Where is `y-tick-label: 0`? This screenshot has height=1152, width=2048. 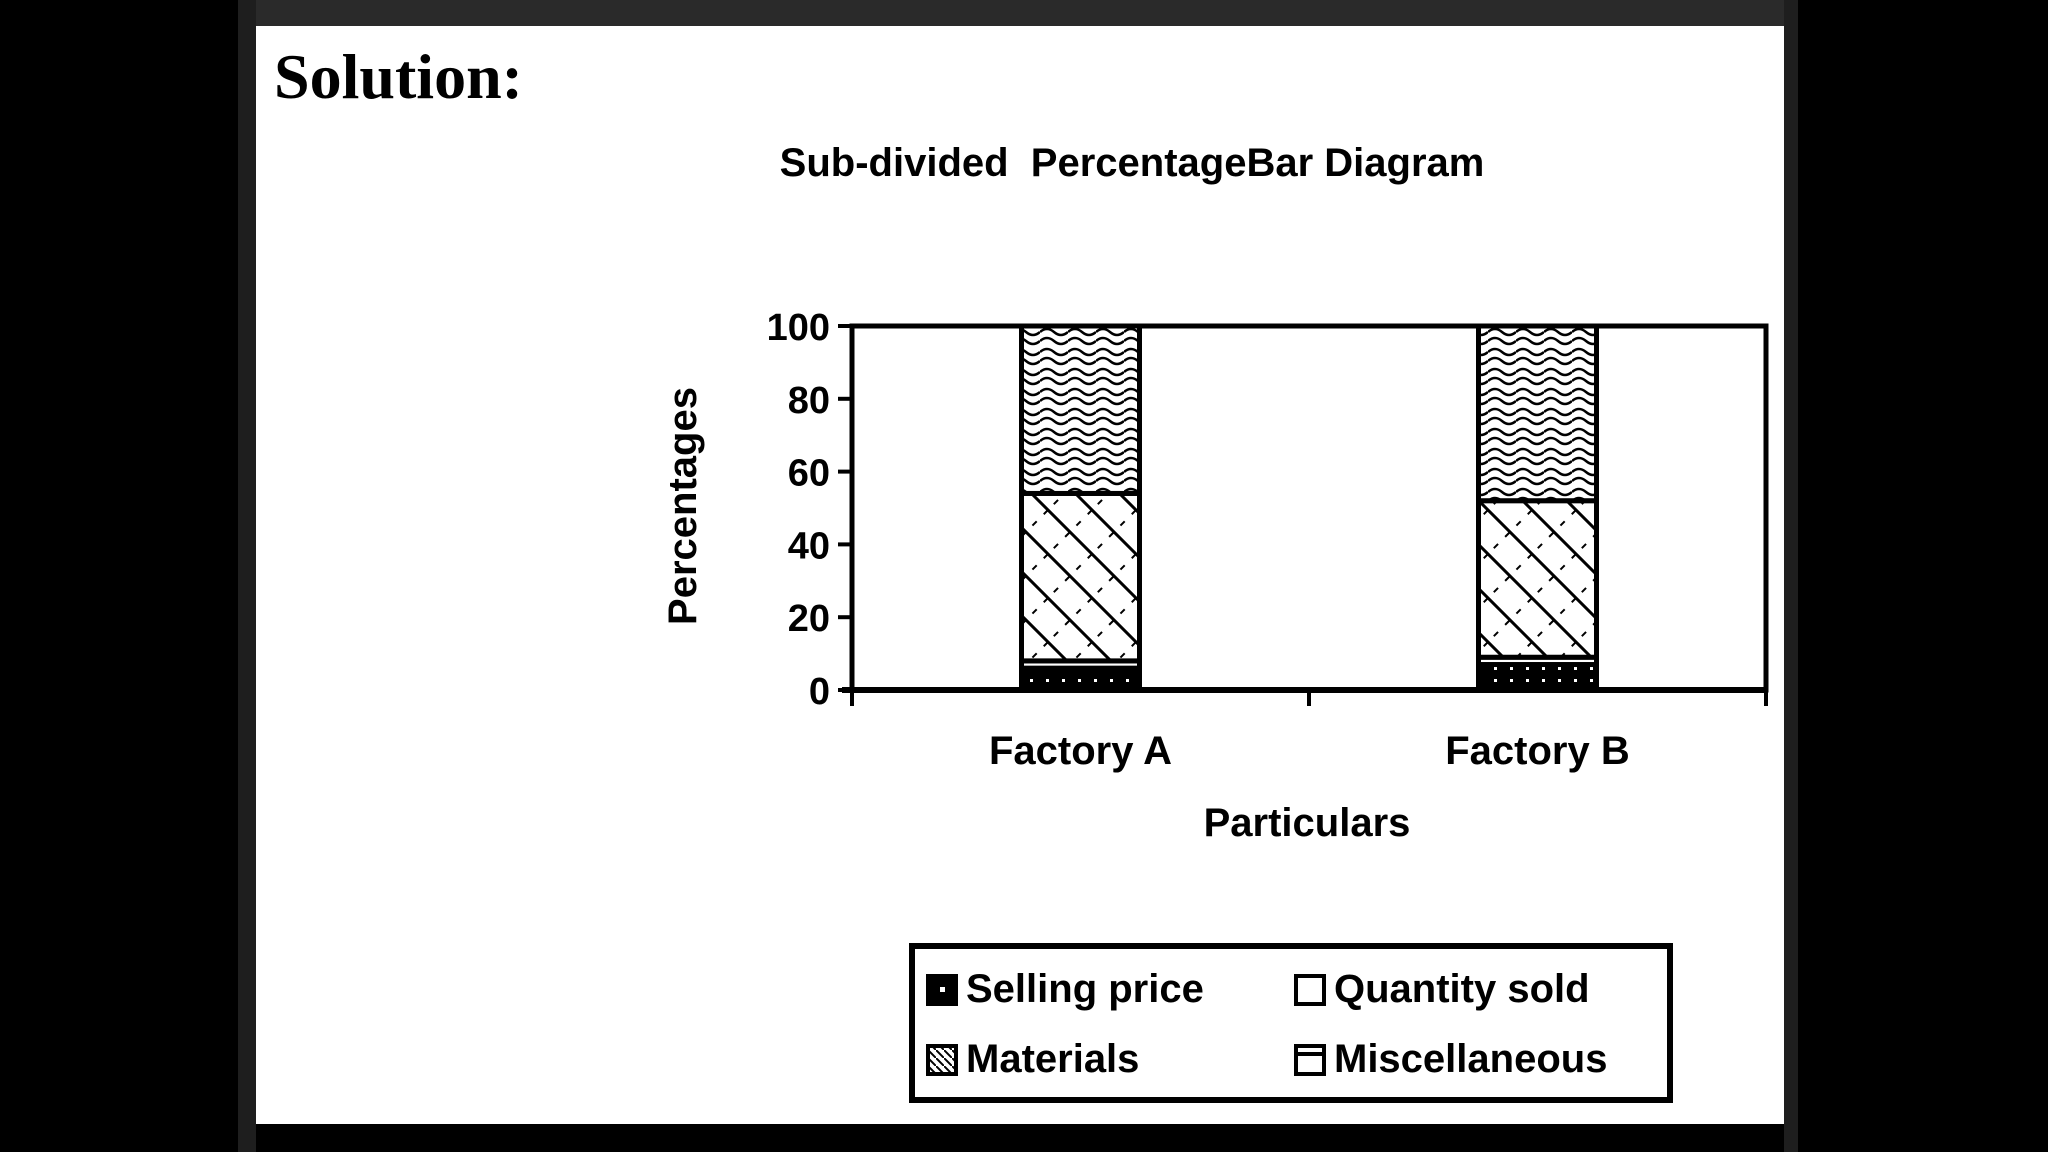
y-tick-label: 0 is located at coordinates (819, 692).